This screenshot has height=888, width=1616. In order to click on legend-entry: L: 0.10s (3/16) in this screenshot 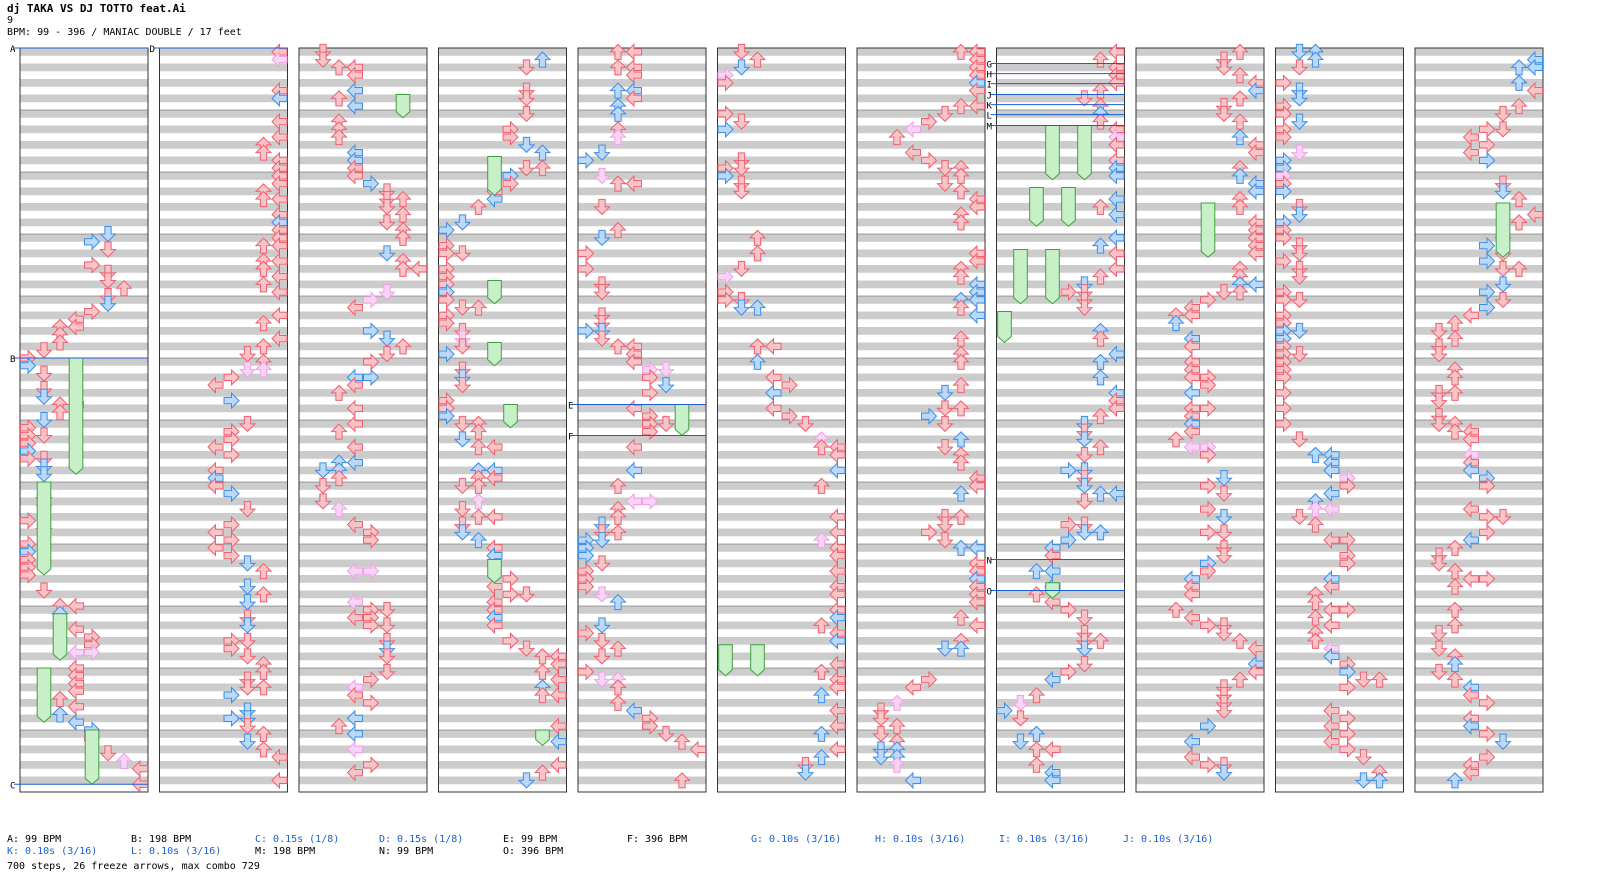, I will do `click(176, 851)`.